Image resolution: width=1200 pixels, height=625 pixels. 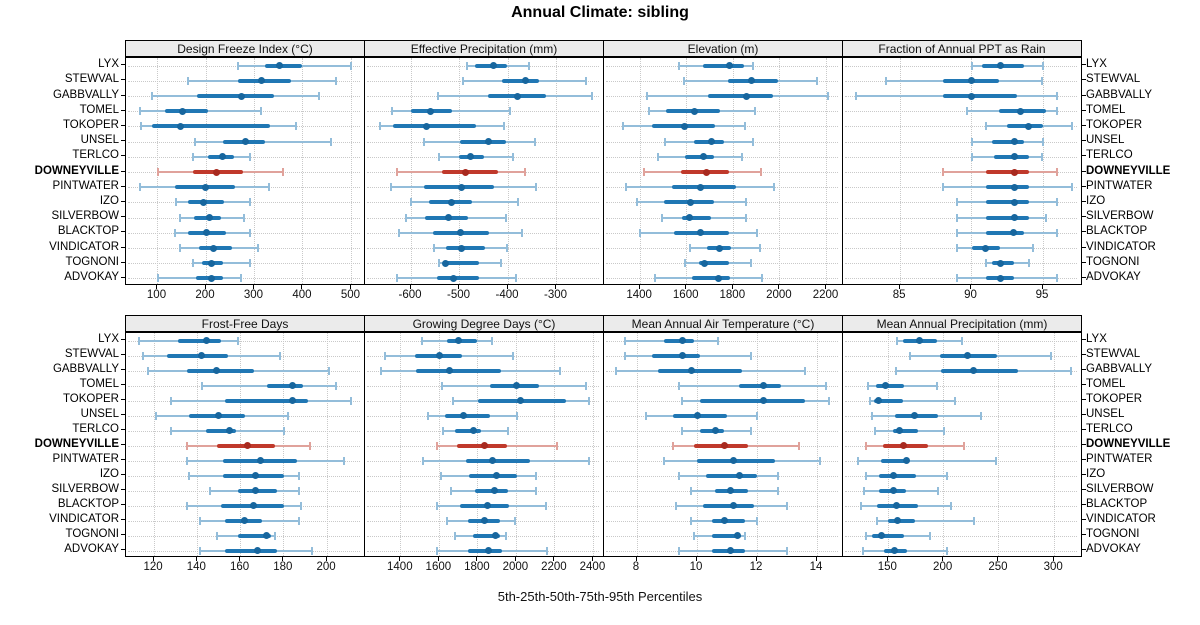 What do you see at coordinates (1014, 202) in the screenshot?
I see `median-dot-izo` at bounding box center [1014, 202].